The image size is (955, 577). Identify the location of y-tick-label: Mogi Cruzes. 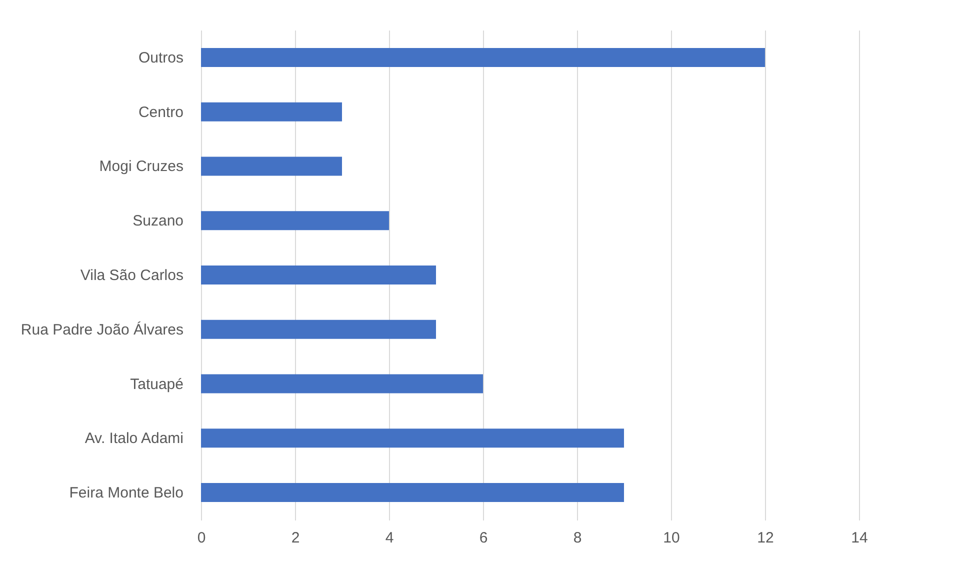
(141, 167).